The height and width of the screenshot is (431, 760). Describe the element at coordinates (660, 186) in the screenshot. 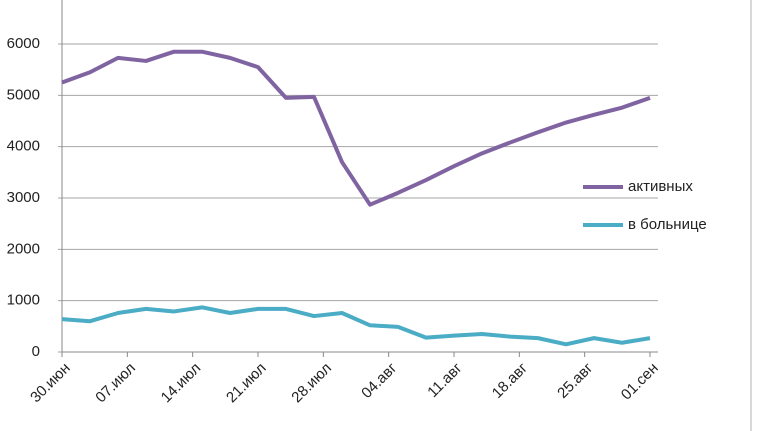

I see `legend-label: активных` at that location.